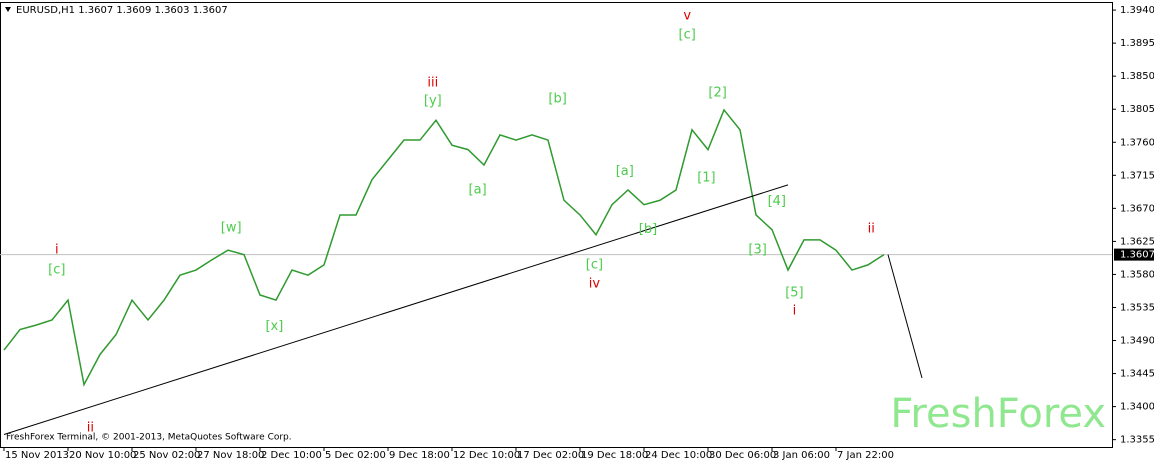  Describe the element at coordinates (1137, 341) in the screenshot. I see `y-tick-label: 1.3490` at that location.